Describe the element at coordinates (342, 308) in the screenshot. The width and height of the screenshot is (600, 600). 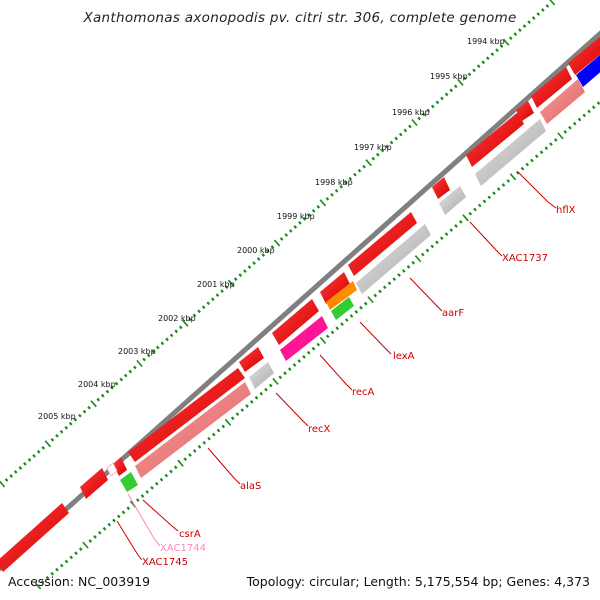
I see `gene-lexA-shape` at that location.